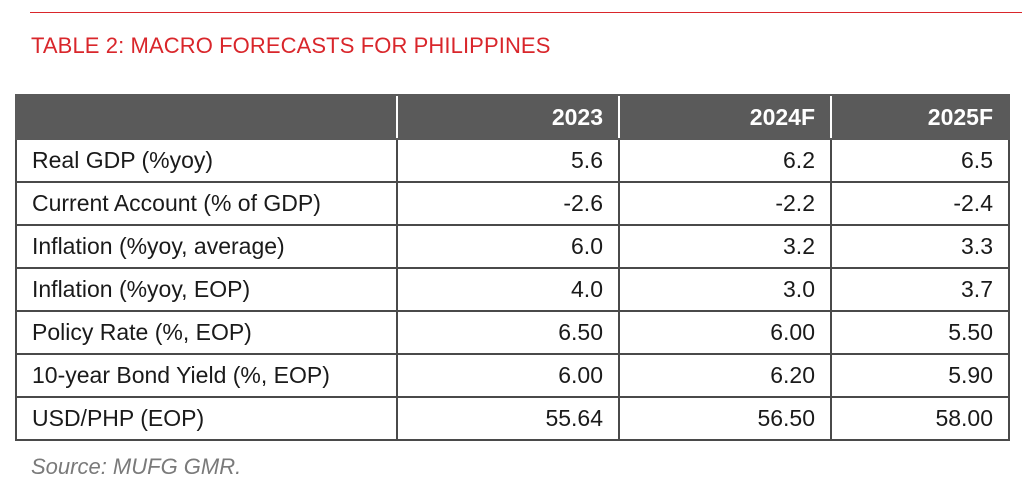 This screenshot has width=1022, height=500. I want to click on source-note: Source: MUFG GMR., so click(136, 466).